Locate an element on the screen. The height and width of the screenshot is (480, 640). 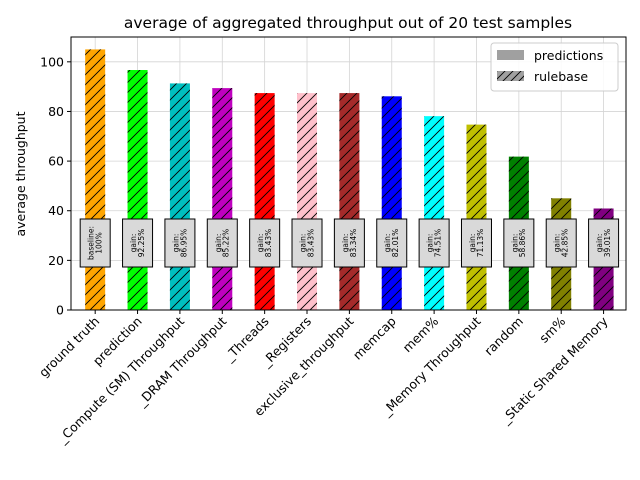
gain-annotation: gain:92.25% is located at coordinates (138, 243).